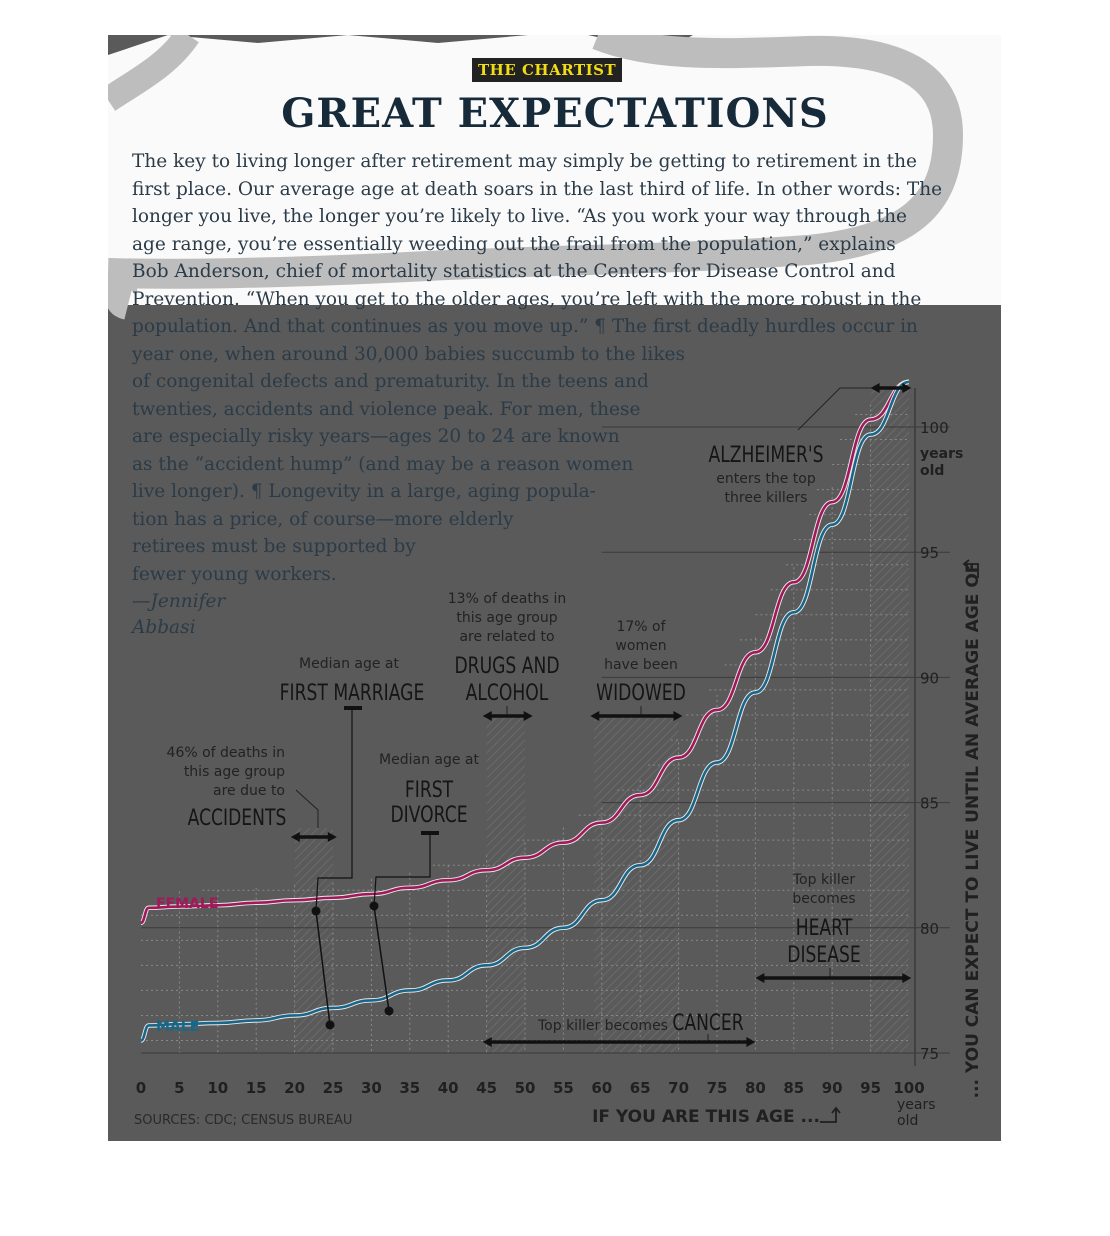  I want to click on annotation-drugs-text: are related to, so click(506, 637).